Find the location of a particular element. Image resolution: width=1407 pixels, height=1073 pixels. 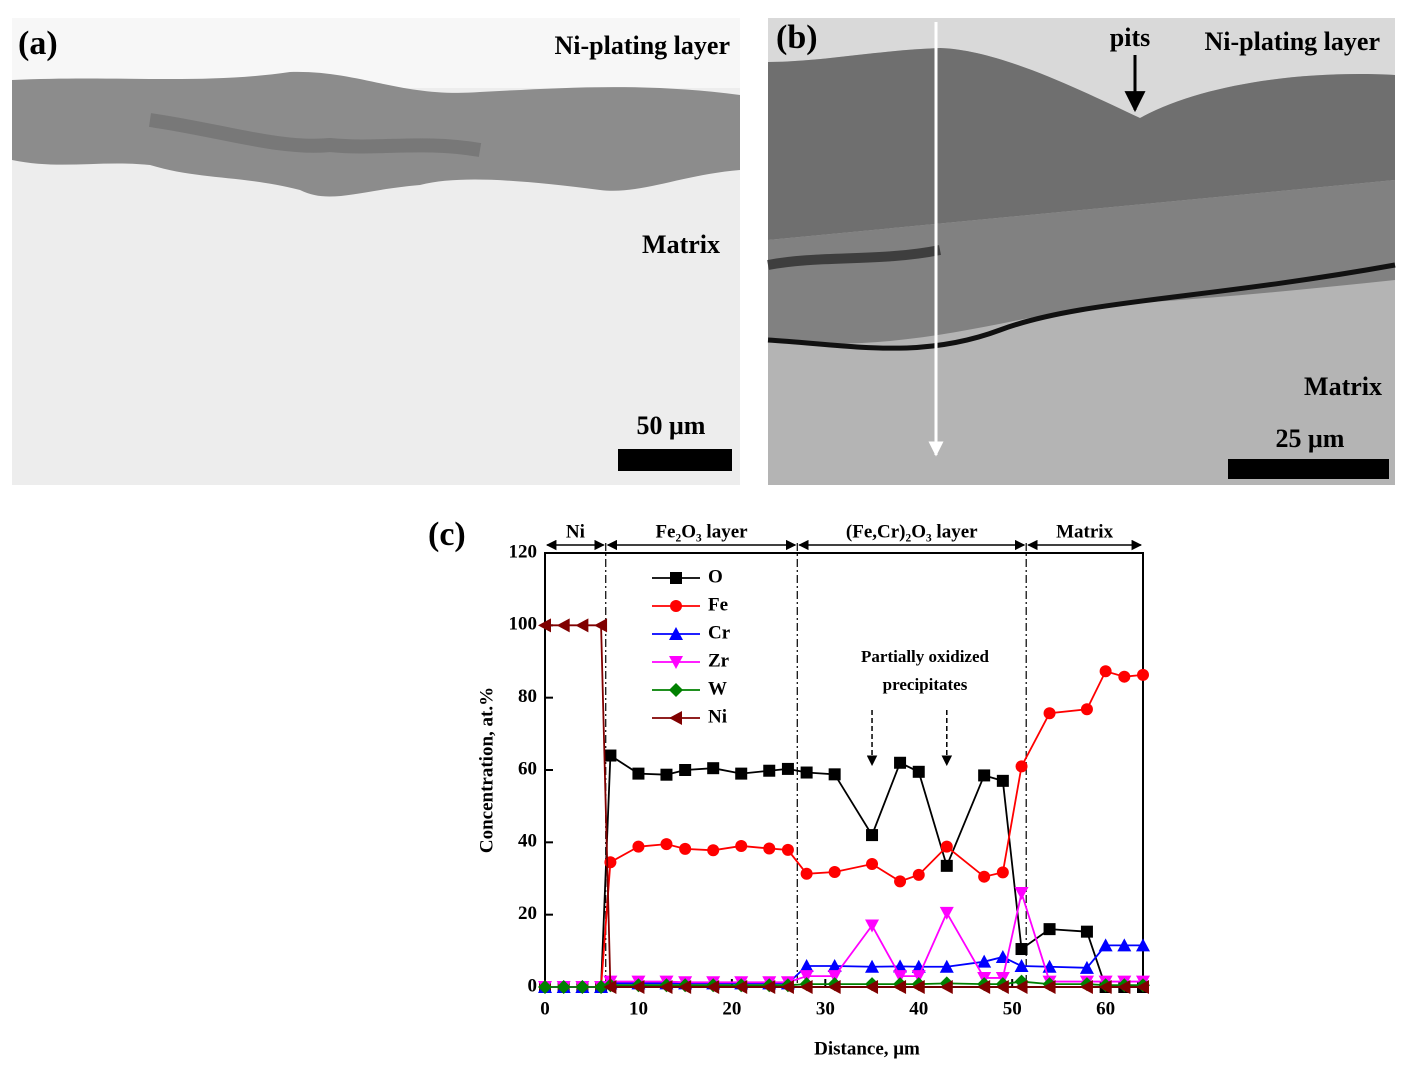

panel-tag: (c) is located at coordinates (447, 534).